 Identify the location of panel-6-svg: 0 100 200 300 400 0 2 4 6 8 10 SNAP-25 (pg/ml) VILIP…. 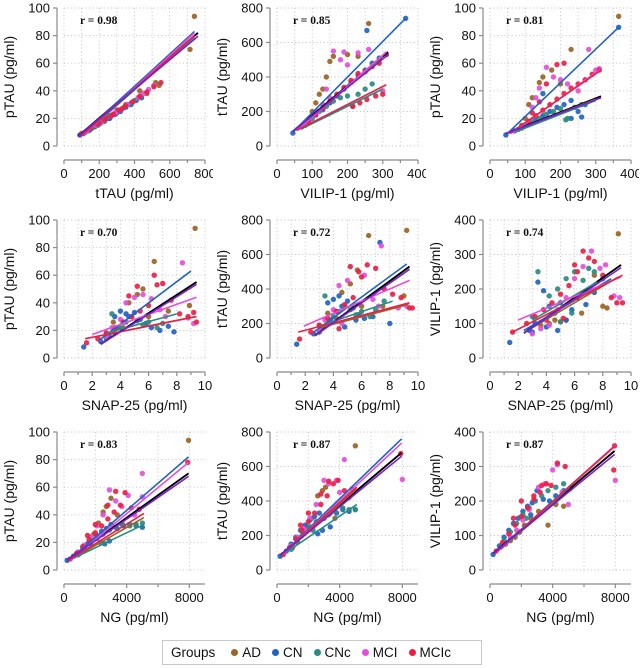
(532, 313).